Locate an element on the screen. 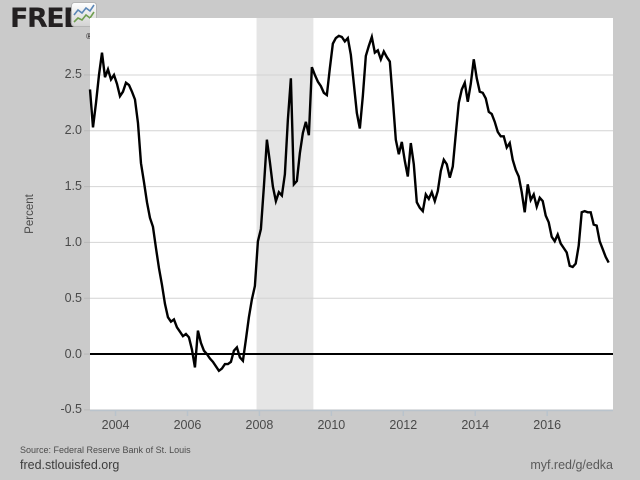  y-tick-label: 2.5 is located at coordinates (73, 74).